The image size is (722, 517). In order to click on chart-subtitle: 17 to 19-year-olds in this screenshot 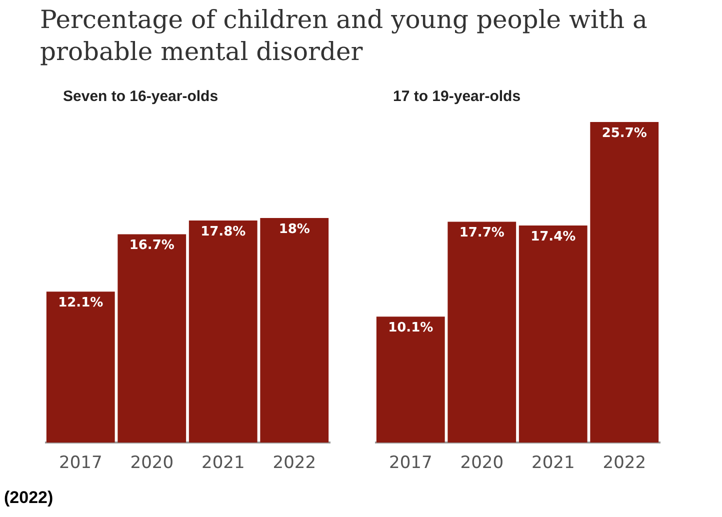, I will do `click(457, 96)`.